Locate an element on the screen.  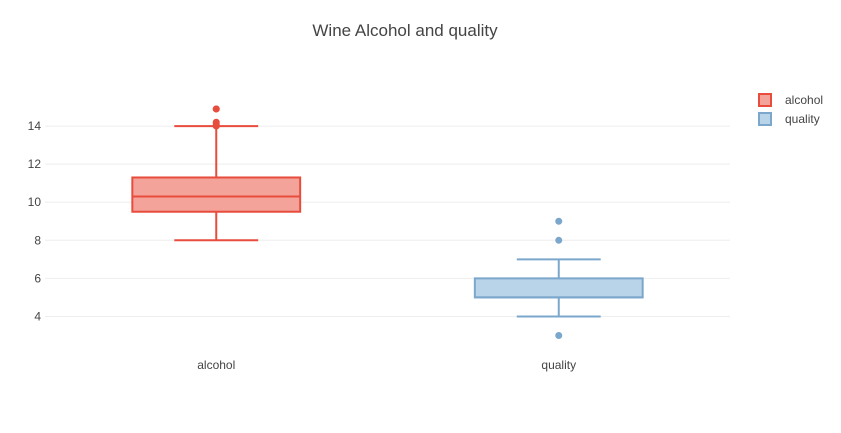
x-tick-label: alcohol is located at coordinates (216, 365).